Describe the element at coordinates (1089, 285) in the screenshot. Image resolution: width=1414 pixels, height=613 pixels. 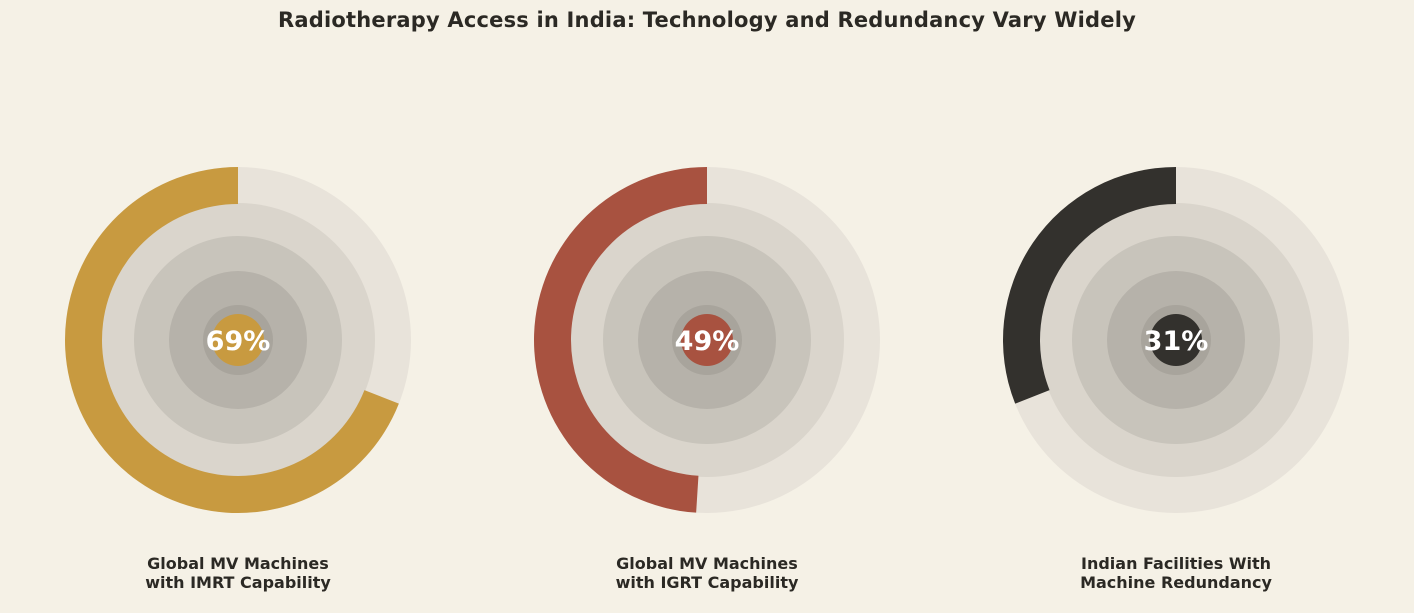
I see `gauge-3-value-arc` at that location.